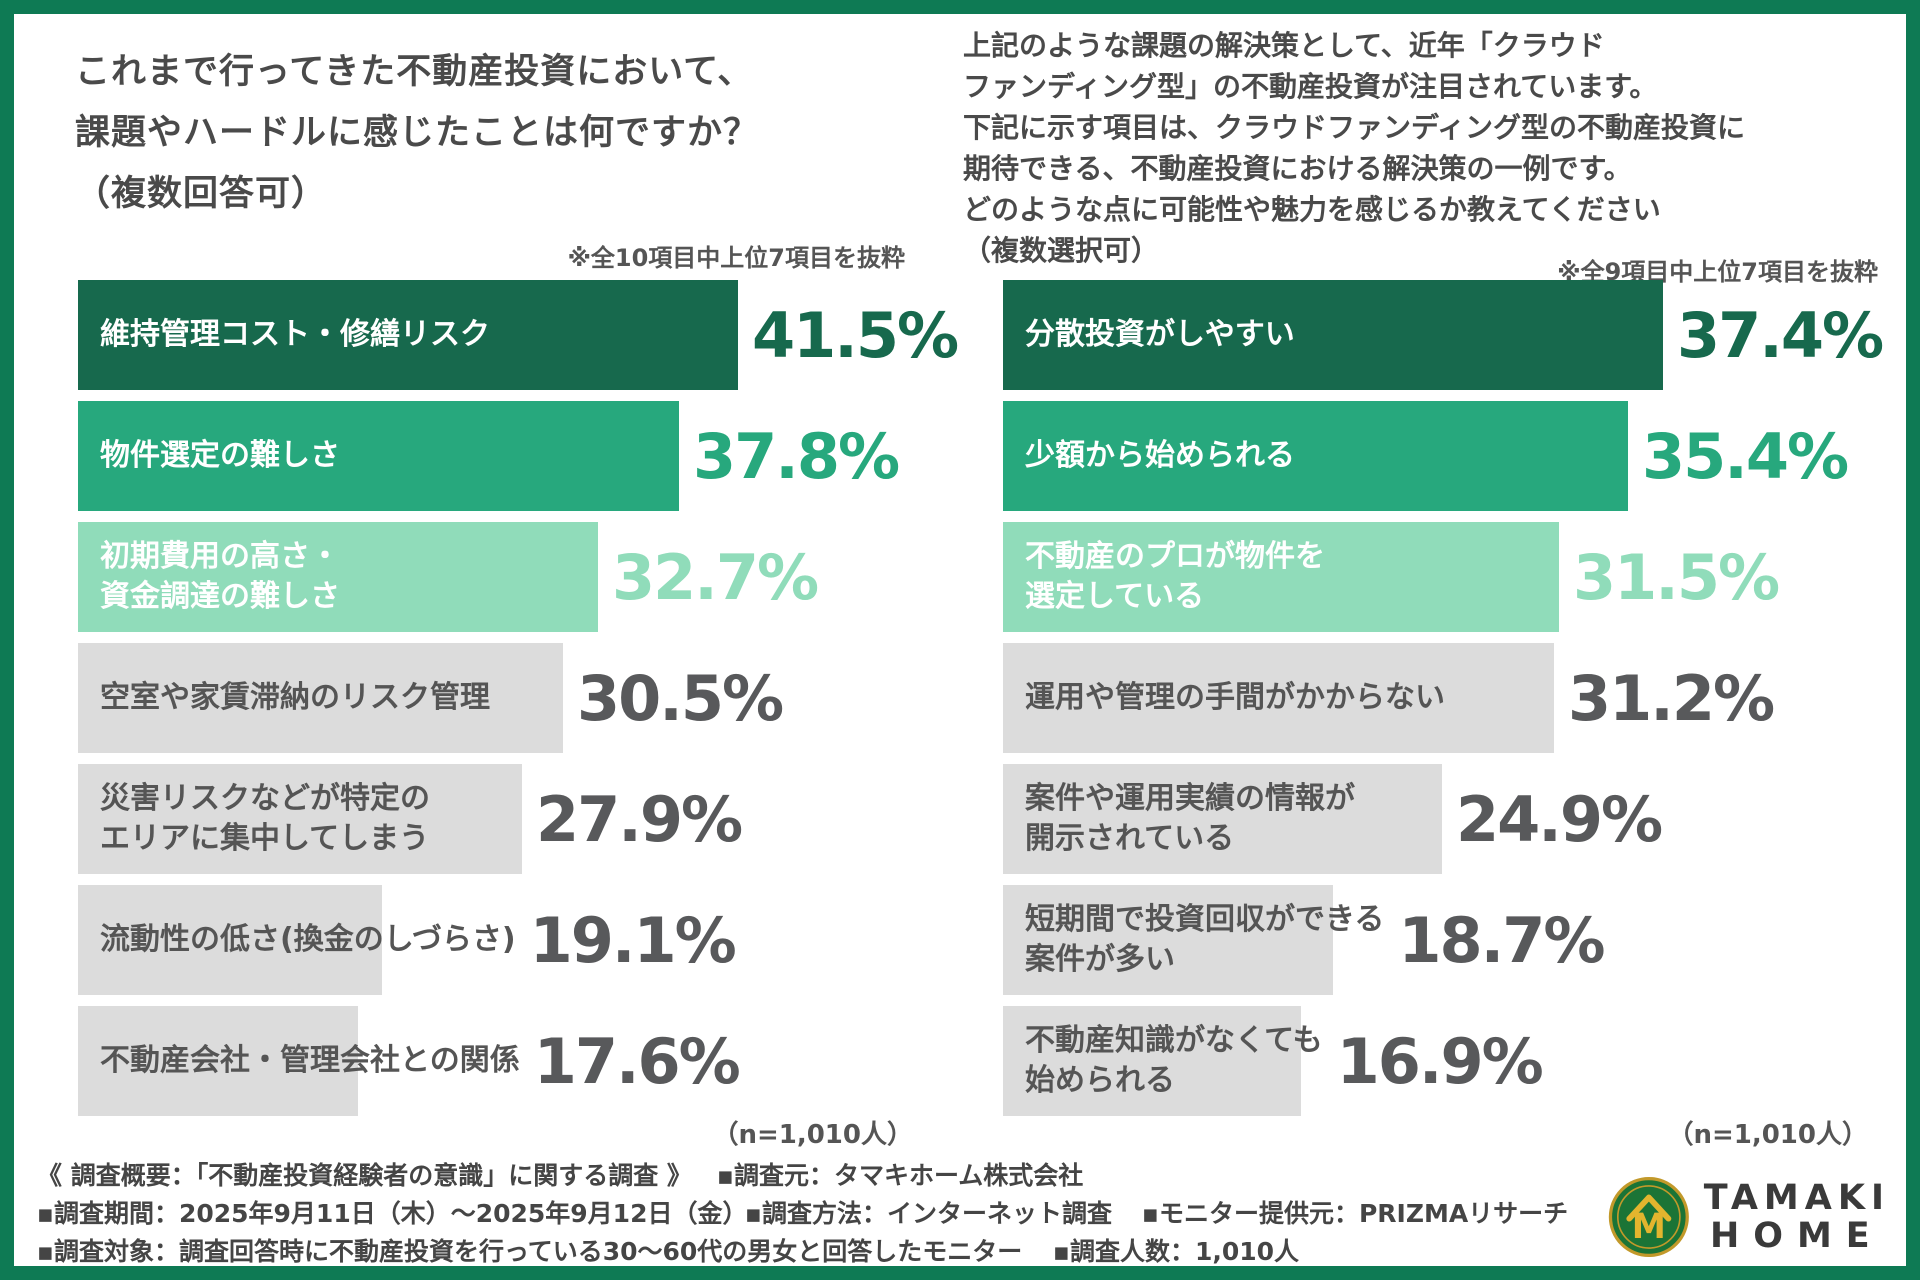  I want to click on bar-row: 運用や管理の手間がかからない 31.2%, so click(1442, 698).